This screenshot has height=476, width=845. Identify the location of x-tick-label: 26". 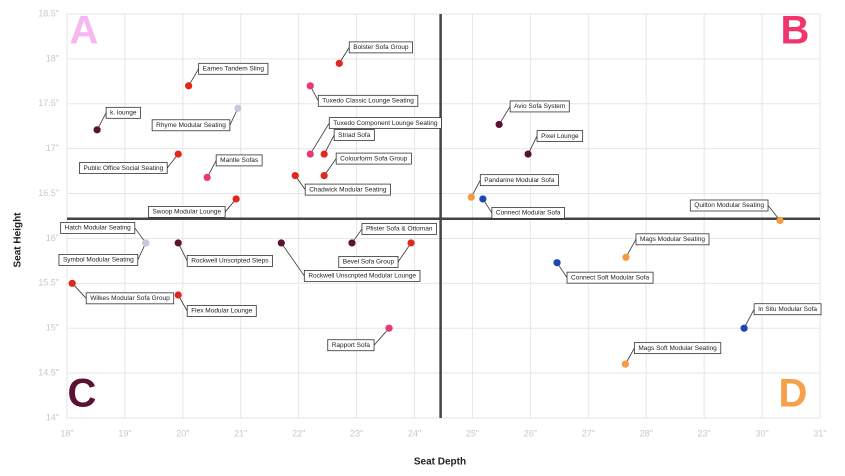
(530, 433).